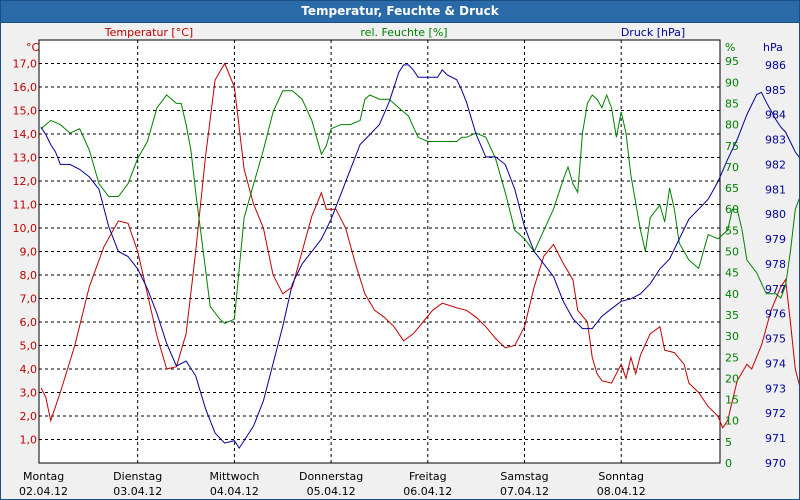 The width and height of the screenshot is (800, 500). What do you see at coordinates (773, 47) in the screenshot?
I see `pressure-unit: hPa` at bounding box center [773, 47].